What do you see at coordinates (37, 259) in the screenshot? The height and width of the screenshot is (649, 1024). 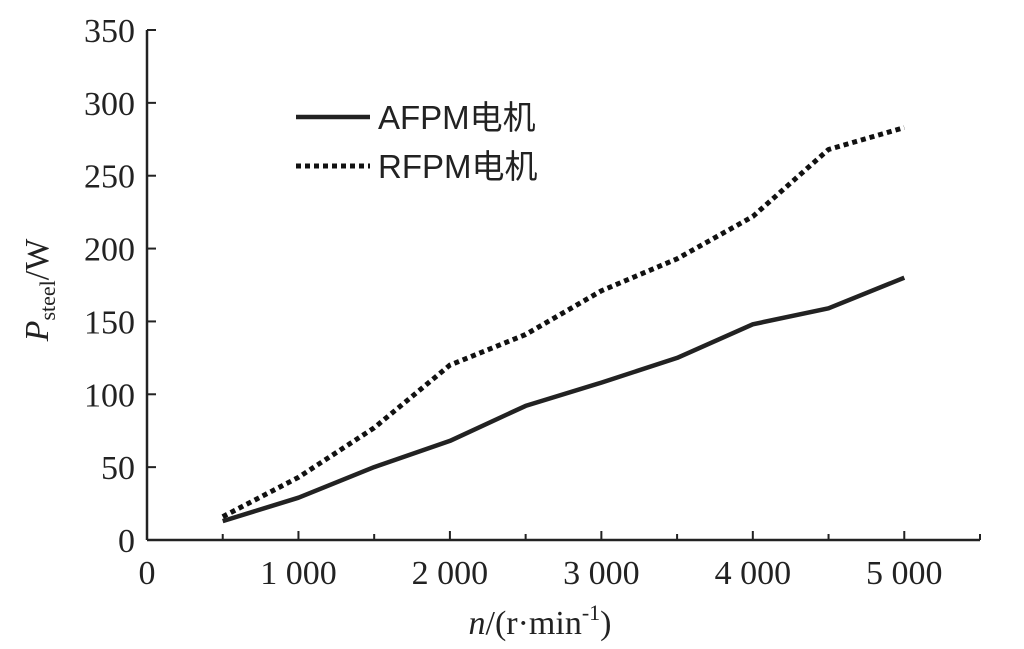 I see `y-axis-title-unit: /W` at bounding box center [37, 259].